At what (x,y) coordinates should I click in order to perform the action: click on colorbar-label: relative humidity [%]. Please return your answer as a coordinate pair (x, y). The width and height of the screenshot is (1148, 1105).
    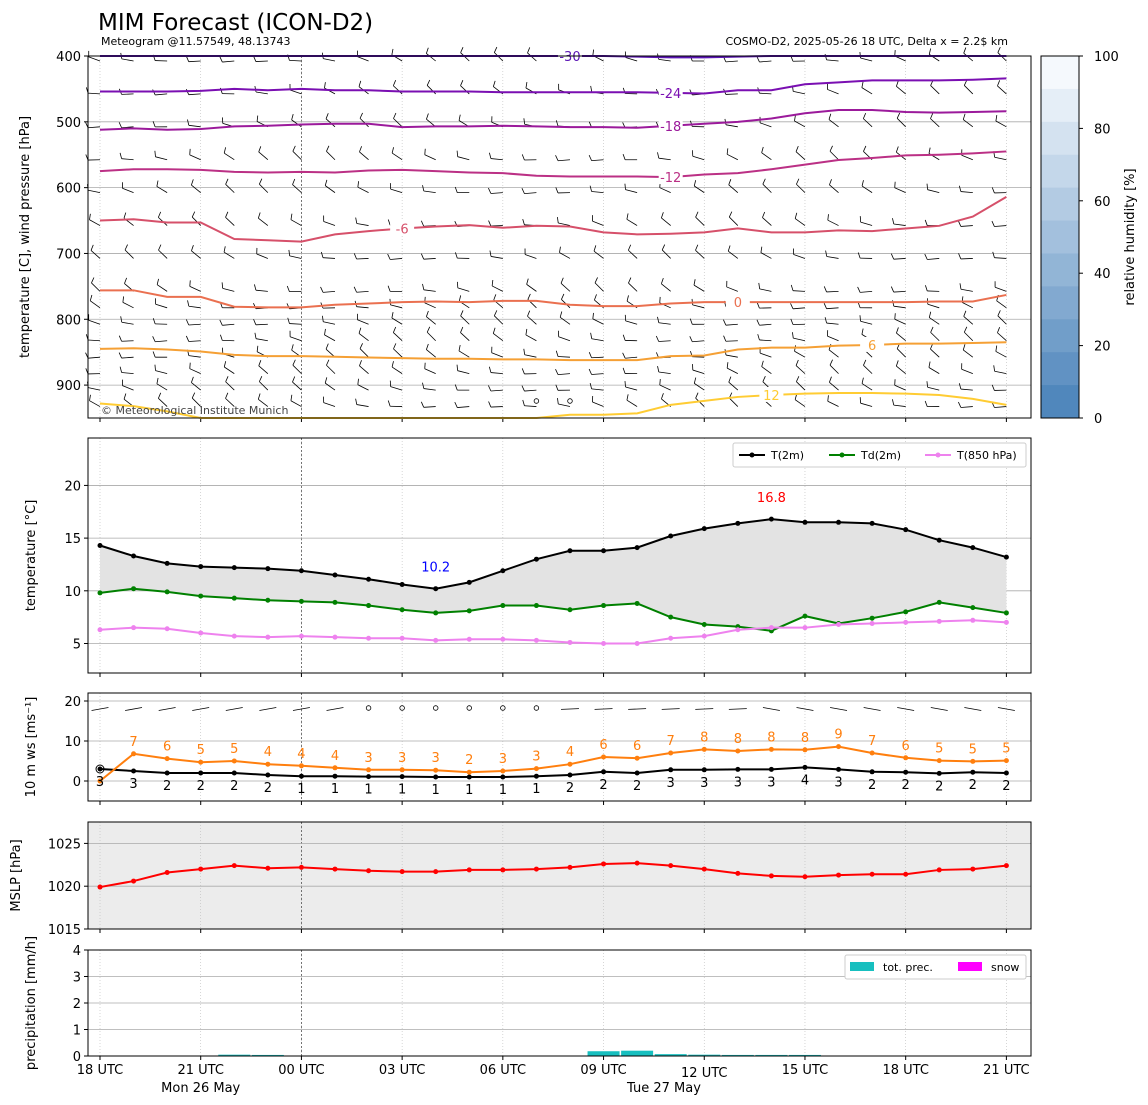
    Looking at the image, I should click on (1130, 236).